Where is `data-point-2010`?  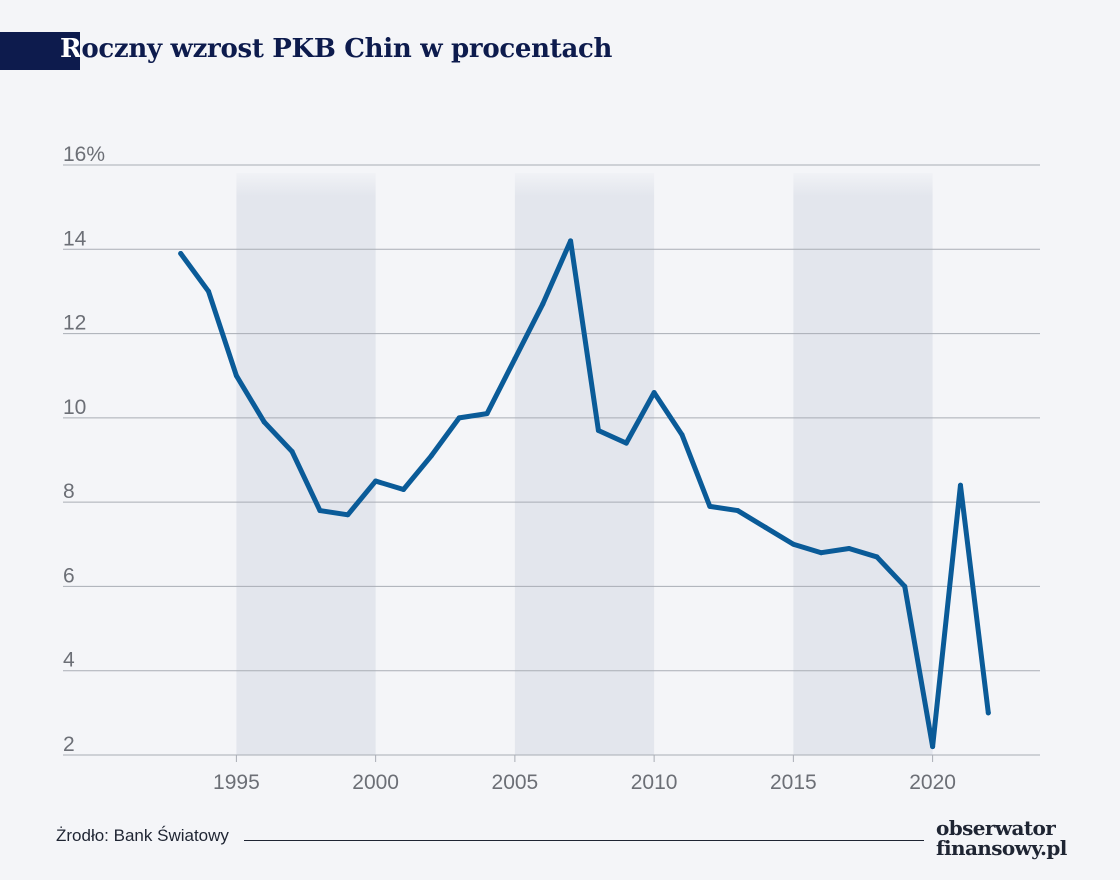 data-point-2010 is located at coordinates (654, 393).